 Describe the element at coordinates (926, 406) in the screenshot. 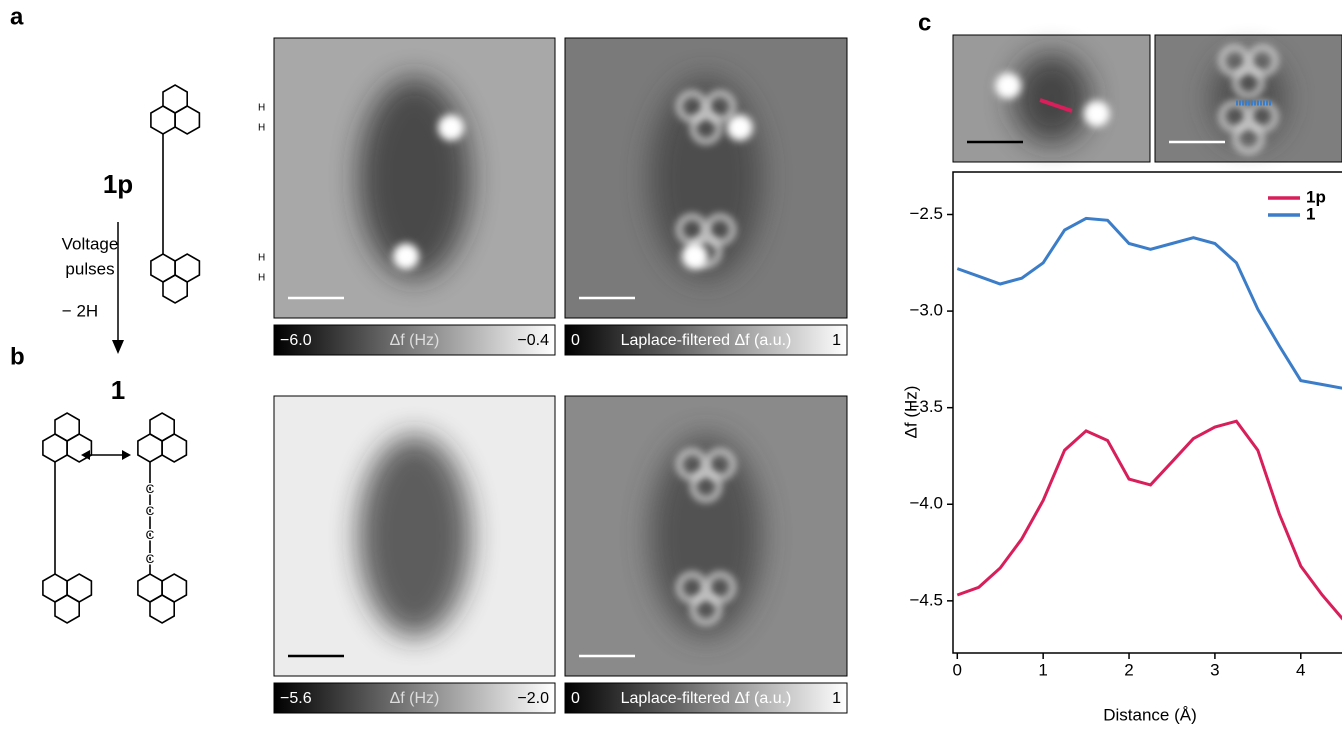

I see `y-tick-label: −3.5` at that location.